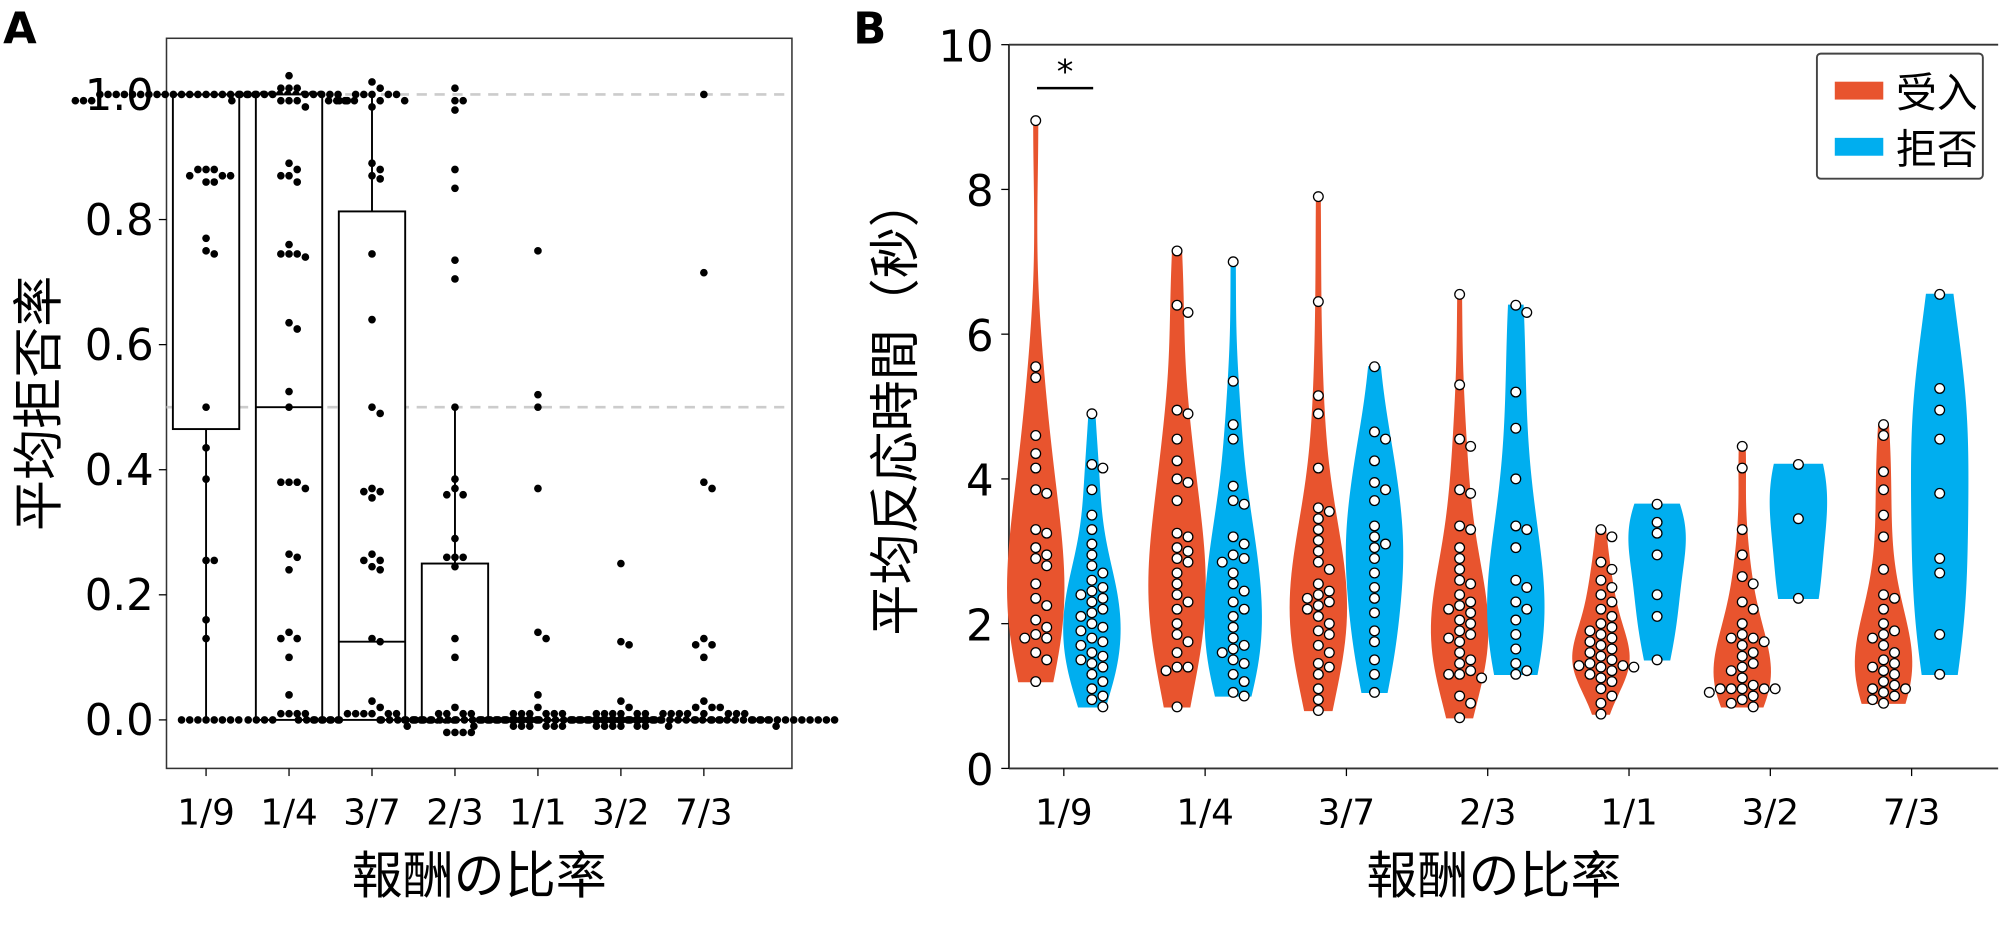 This screenshot has width=2000, height=942. What do you see at coordinates (289, 813) in the screenshot?
I see `x-tick-label: 1/4` at bounding box center [289, 813].